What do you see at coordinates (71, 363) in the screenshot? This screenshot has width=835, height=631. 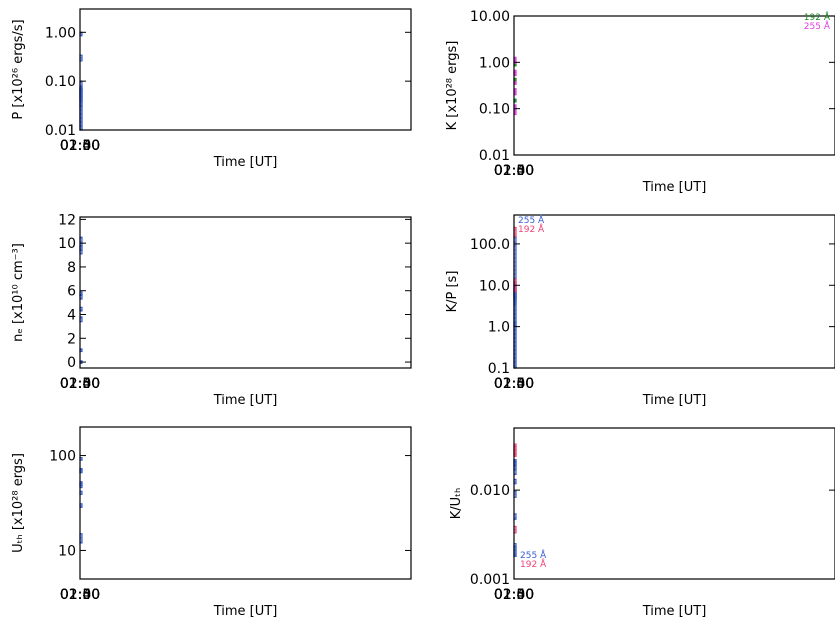 I see `y-tick-label: 0` at bounding box center [71, 363].